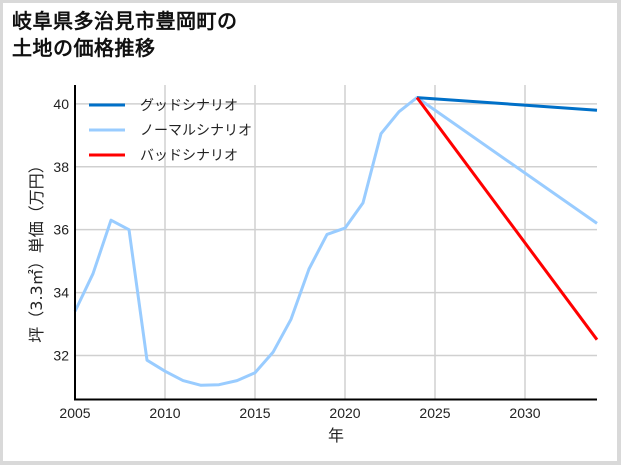 The image size is (621, 465). Describe the element at coordinates (84, 48) in the screenshot. I see `title-line-2: 土地の価格推移` at that location.